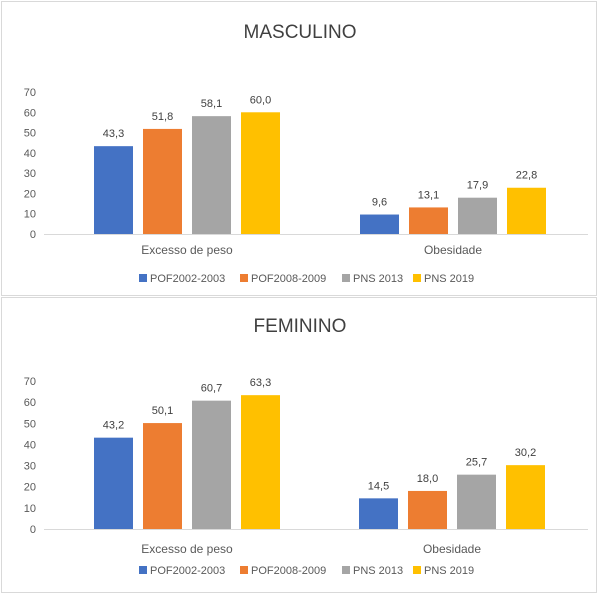 This screenshot has height=595, width=599. I want to click on data-label: 13,1, so click(428, 195).